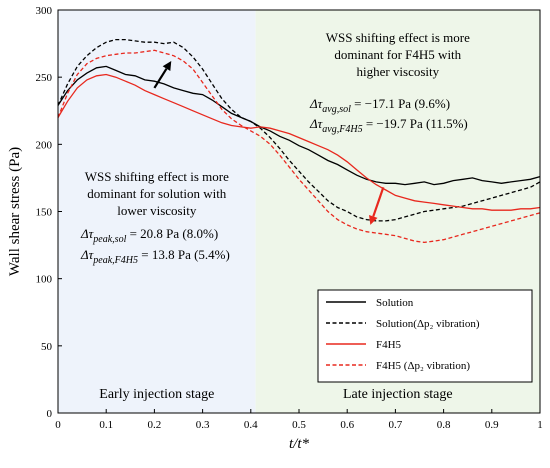 The width and height of the screenshot is (550, 468). Describe the element at coordinates (155, 256) in the screenshot. I see `early-peak-f4h5-equation: Δτpeak,F4H5 = 13.8 Pa (5.4%)` at that location.